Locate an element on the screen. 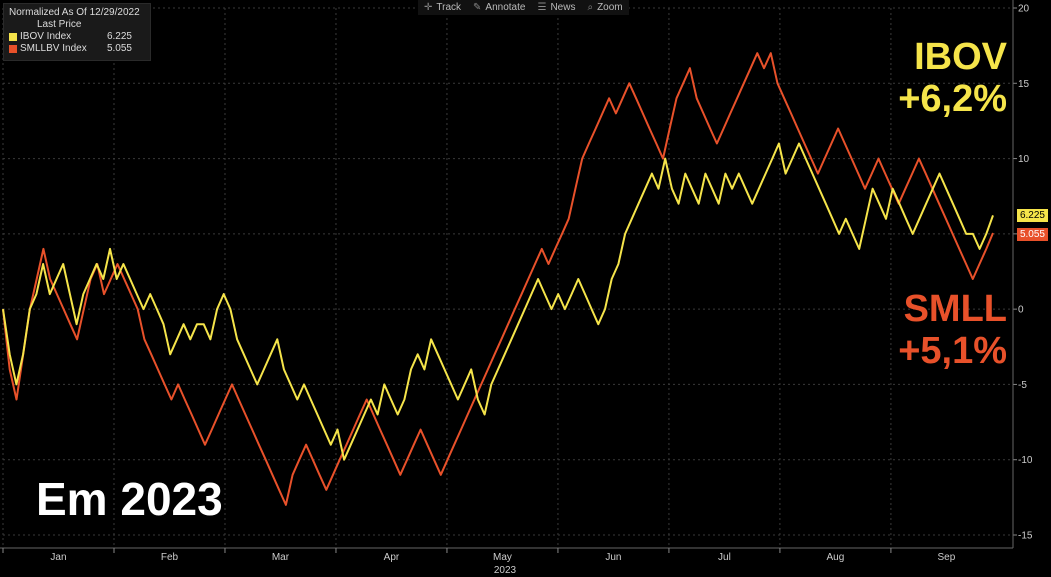 Image resolution: width=1051 pixels, height=577 pixels. x-tick-label: Mar is located at coordinates (281, 557).